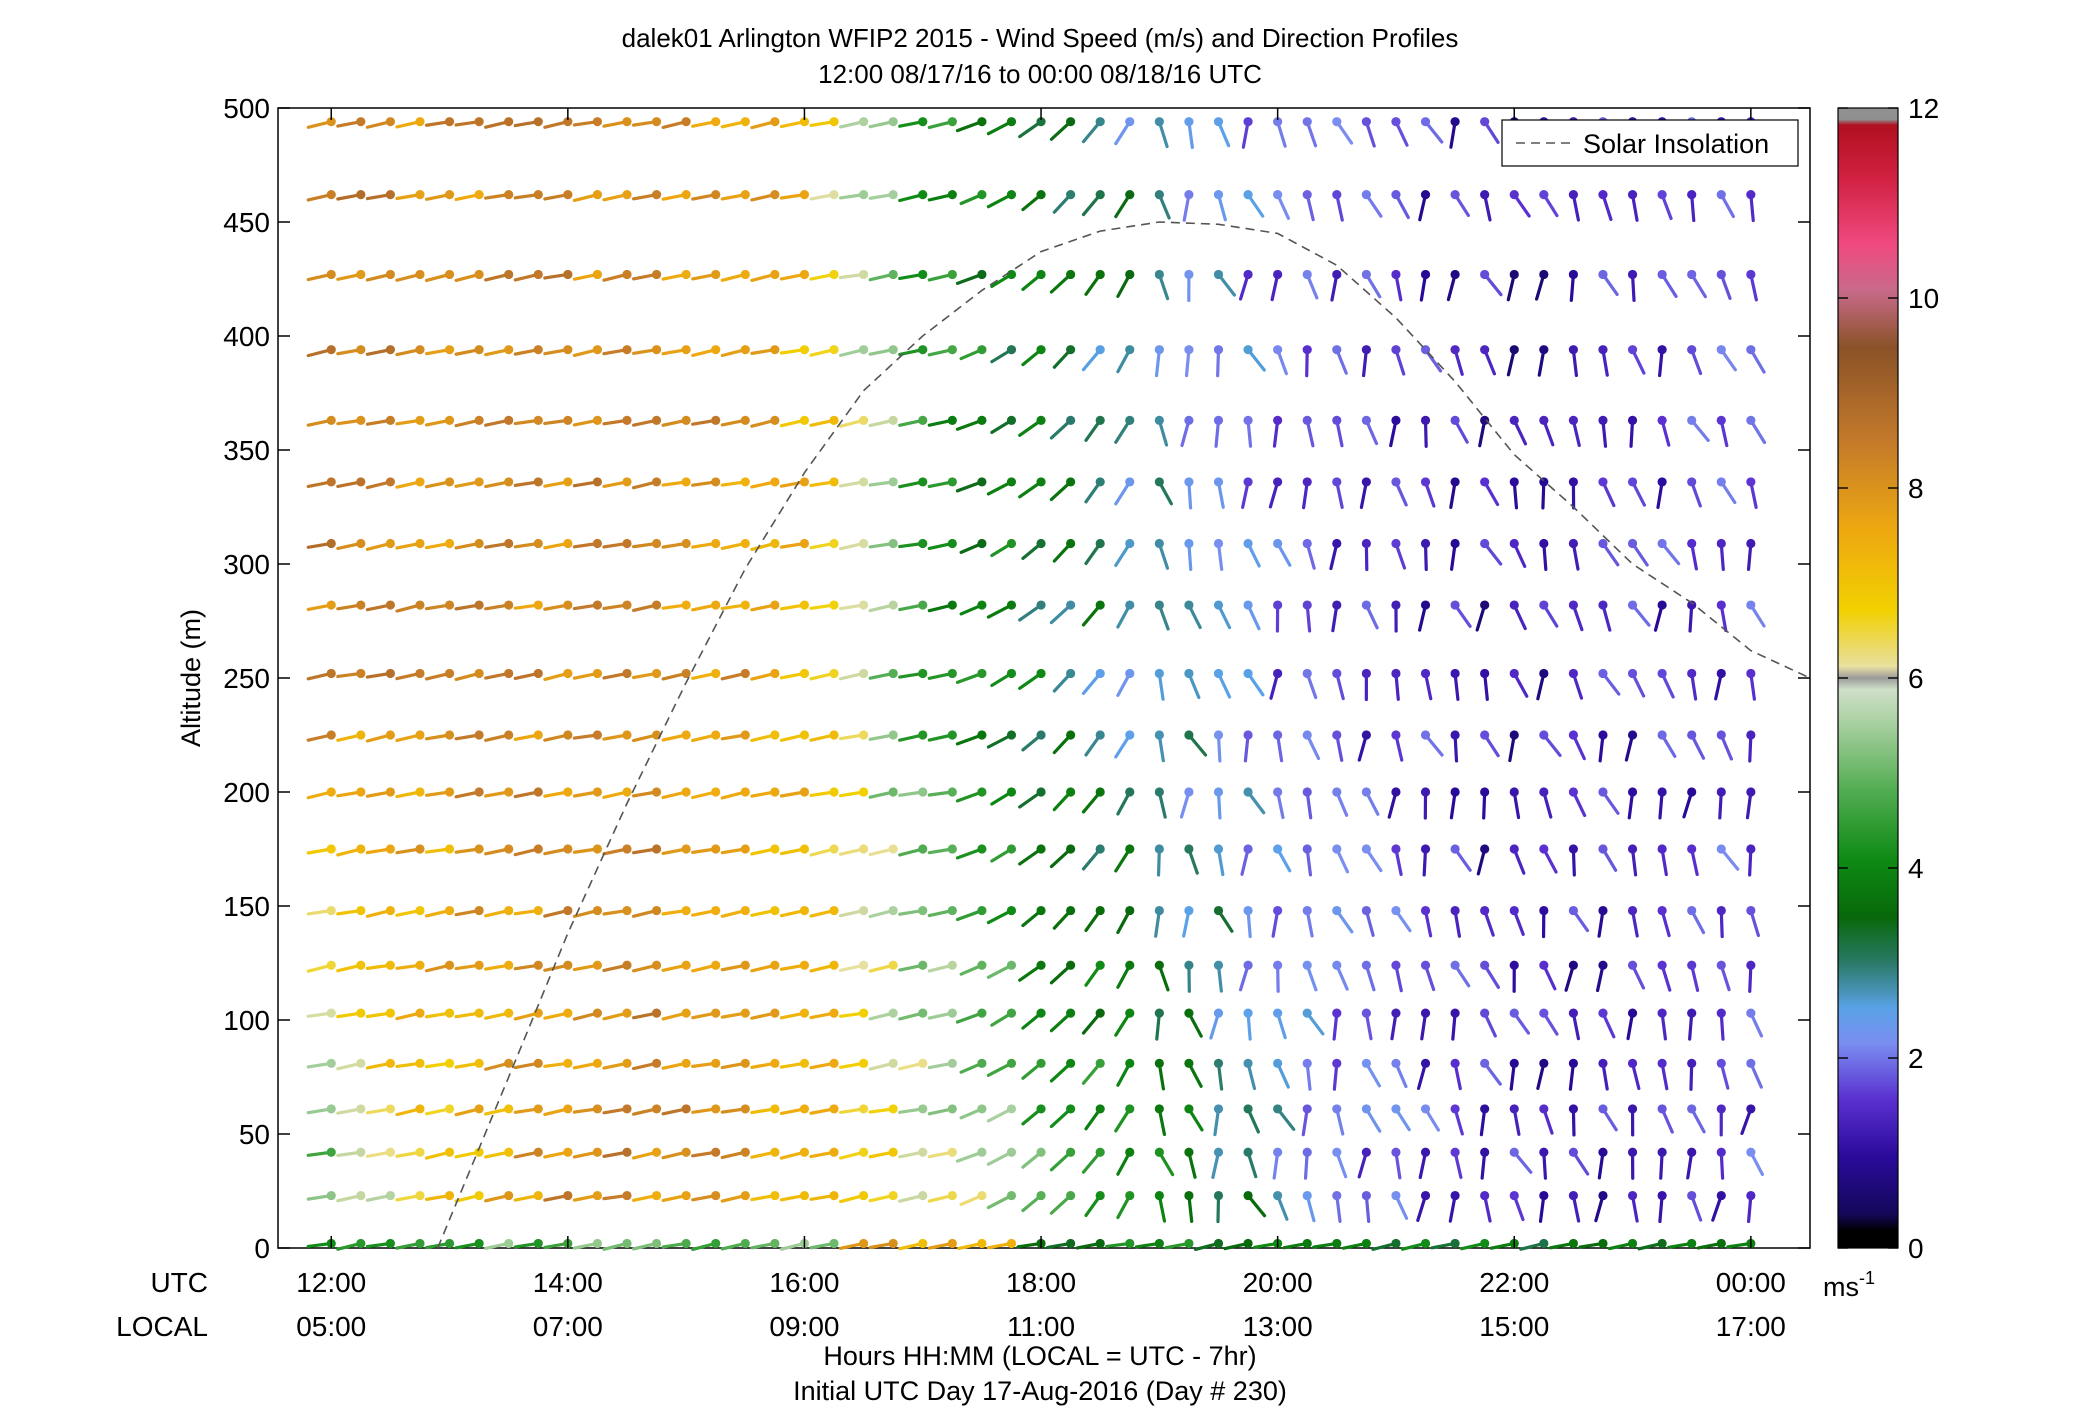 This screenshot has width=2098, height=1425. Describe the element at coordinates (1650, 143) in the screenshot. I see `legend: Solar Insolation` at that location.